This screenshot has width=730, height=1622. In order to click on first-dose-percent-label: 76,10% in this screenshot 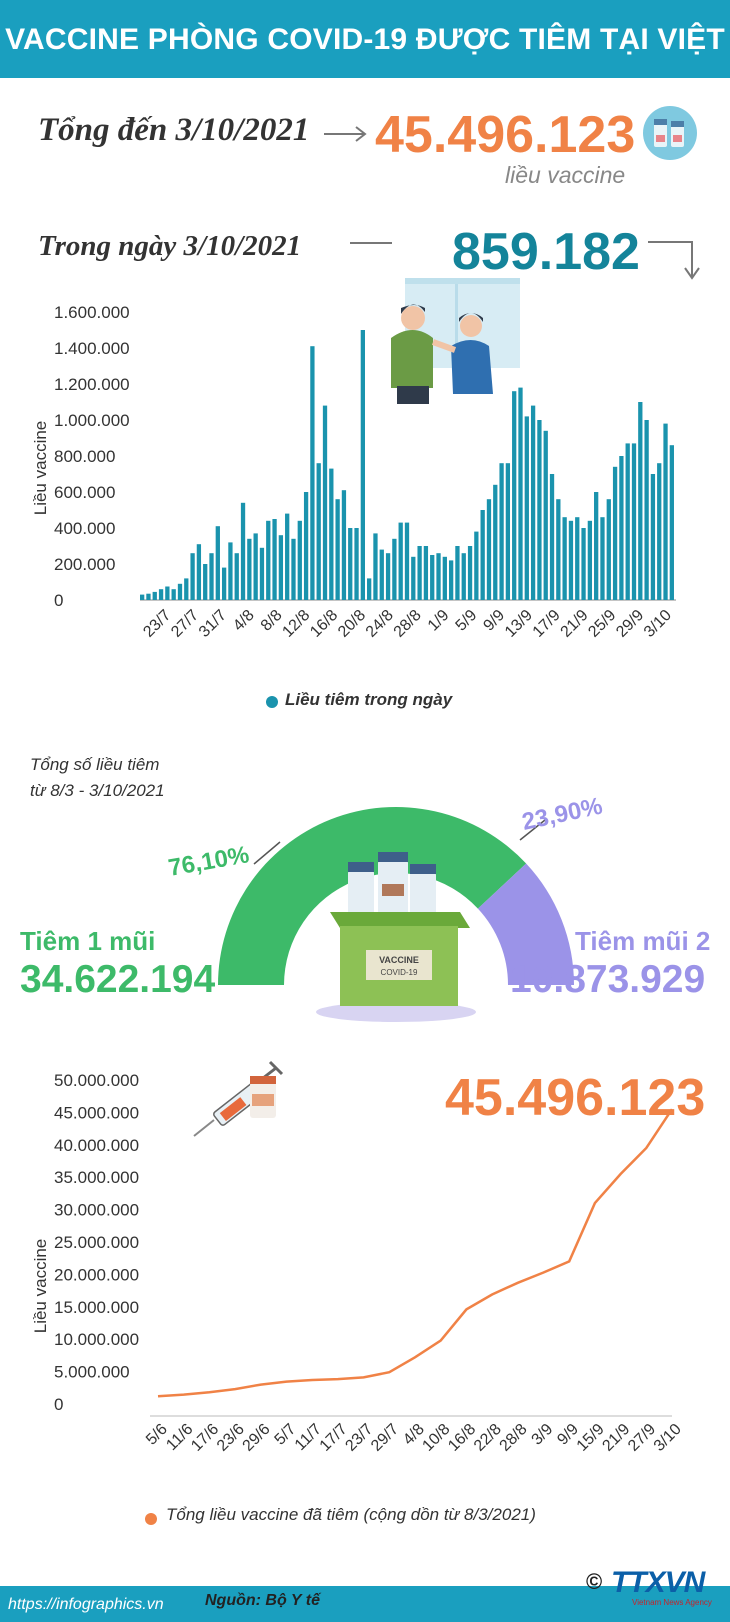, I will do `click(208, 861)`.